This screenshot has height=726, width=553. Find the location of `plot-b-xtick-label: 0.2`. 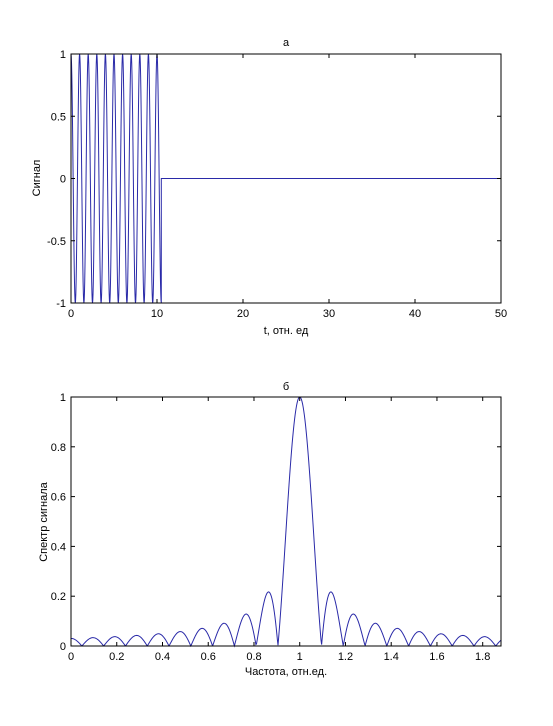

plot-b-xtick-label: 0.2 is located at coordinates (116, 657).